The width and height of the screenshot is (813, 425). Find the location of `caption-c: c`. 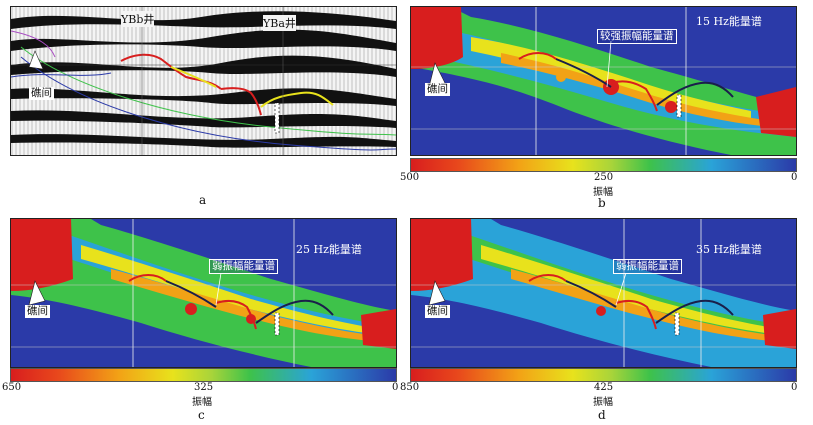

caption-c: c is located at coordinates (201, 415).